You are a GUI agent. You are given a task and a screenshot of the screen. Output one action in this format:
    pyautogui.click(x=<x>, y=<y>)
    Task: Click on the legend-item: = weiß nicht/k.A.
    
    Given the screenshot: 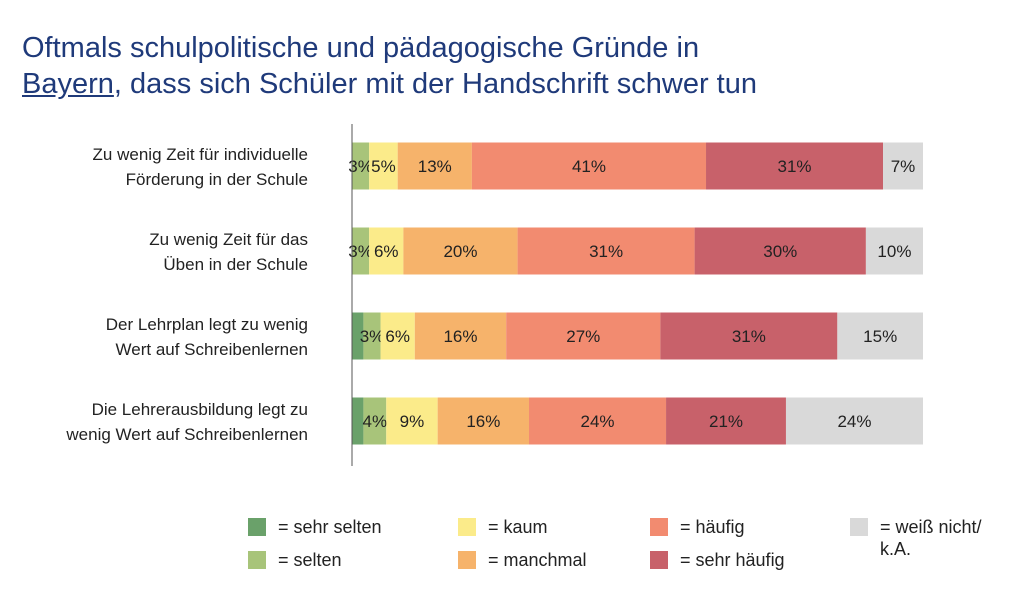 What is the action you would take?
    pyautogui.click(x=916, y=538)
    